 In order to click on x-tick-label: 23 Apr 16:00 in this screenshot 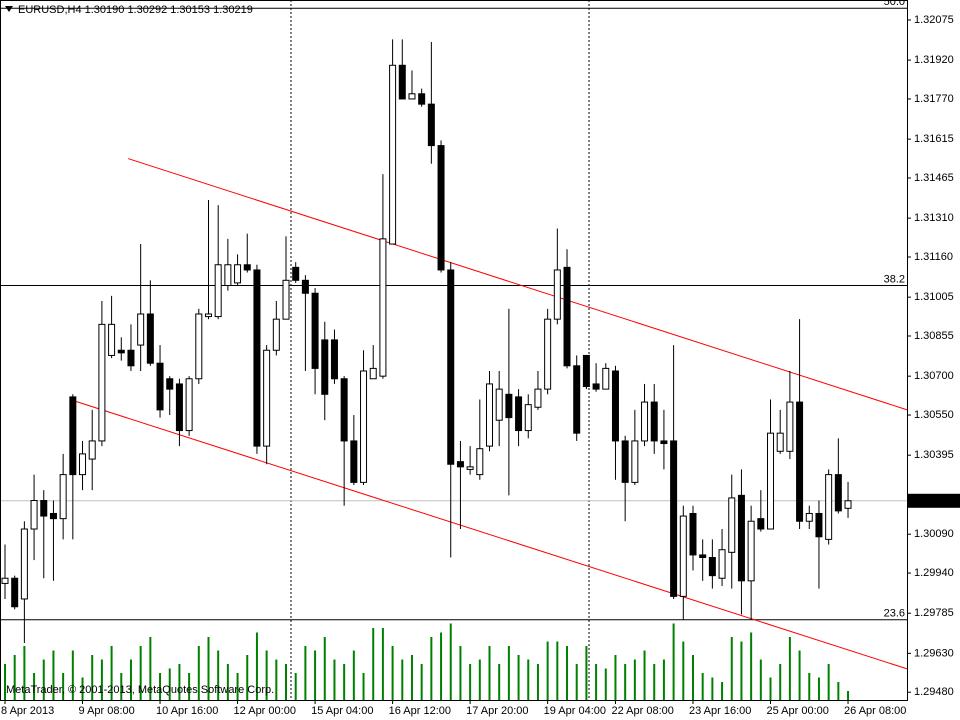, I will do `click(720, 711)`.